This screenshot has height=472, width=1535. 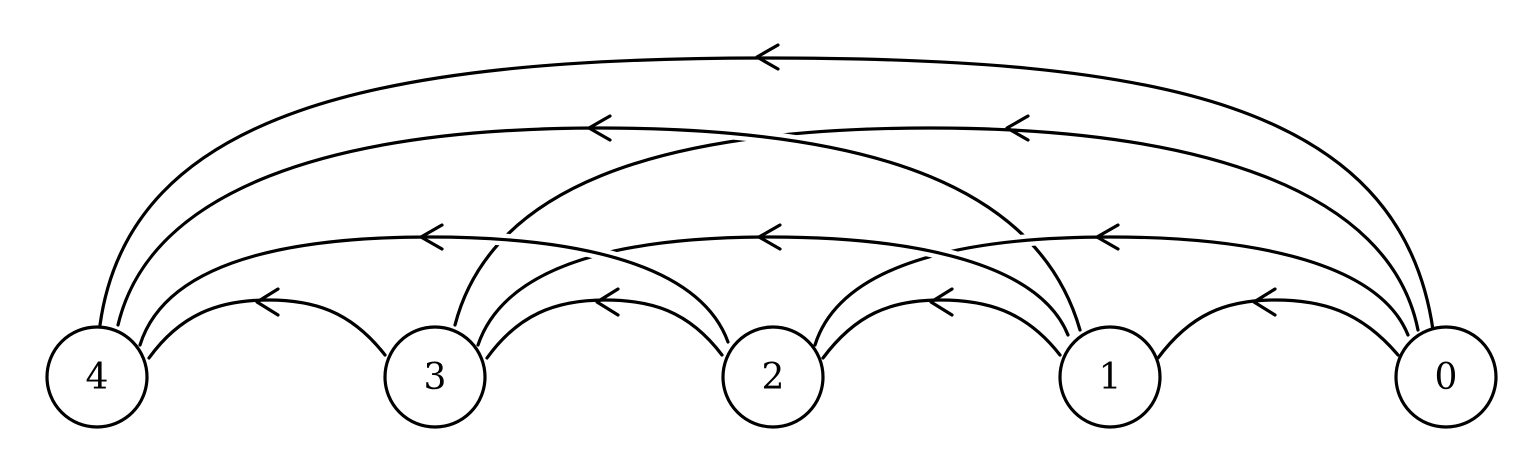 I want to click on node-label: 2, so click(x=773, y=377).